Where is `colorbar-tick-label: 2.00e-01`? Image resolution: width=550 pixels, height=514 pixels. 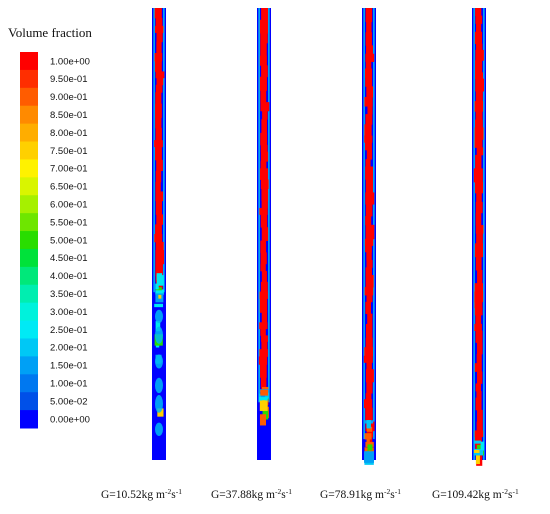
colorbar-tick-label: 2.00e-01 is located at coordinates (69, 348).